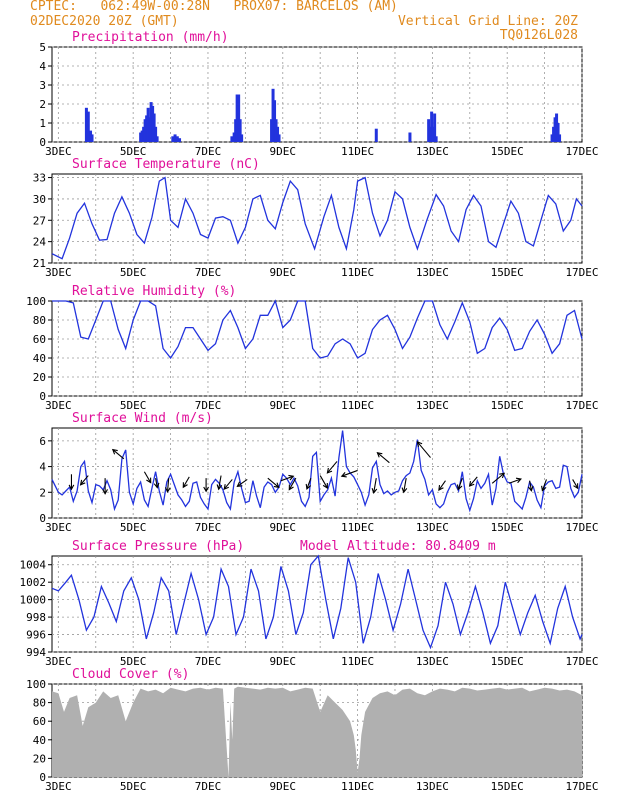 This screenshot has width=618, height=800. I want to click on y-tick-label: 30, so click(39, 199).